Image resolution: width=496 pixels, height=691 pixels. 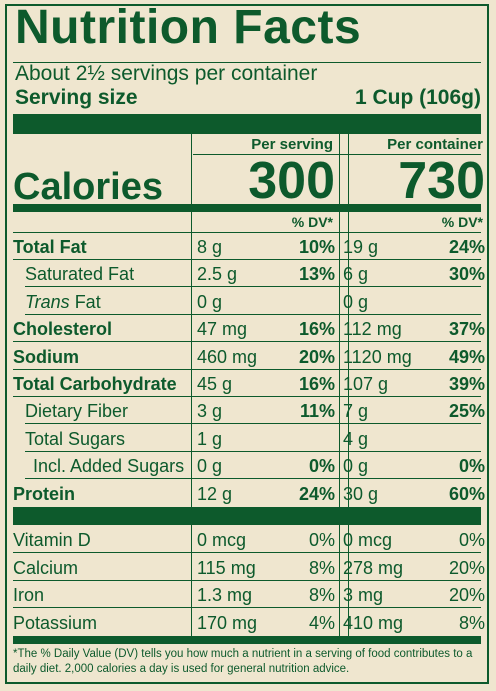 I want to click on nutrient-name: Potassium, so click(x=55, y=622).